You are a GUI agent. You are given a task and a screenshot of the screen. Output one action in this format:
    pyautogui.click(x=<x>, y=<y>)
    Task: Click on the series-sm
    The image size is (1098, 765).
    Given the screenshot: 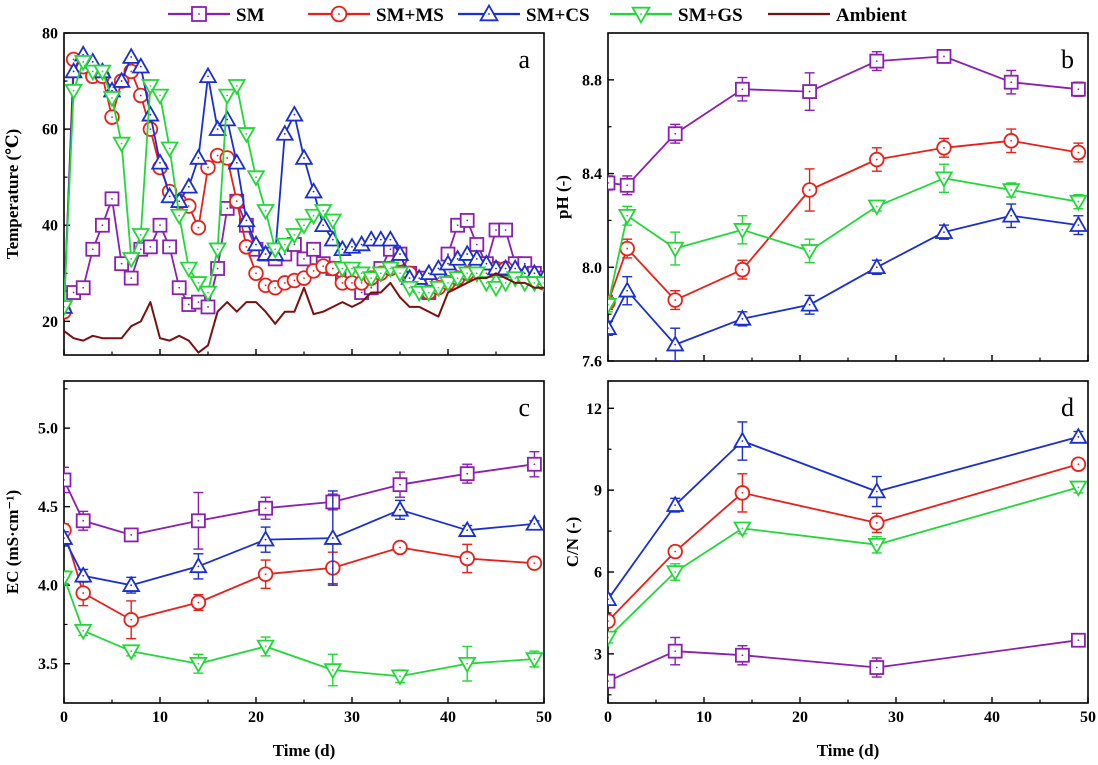 What is the action you would take?
    pyautogui.click(x=847, y=122)
    